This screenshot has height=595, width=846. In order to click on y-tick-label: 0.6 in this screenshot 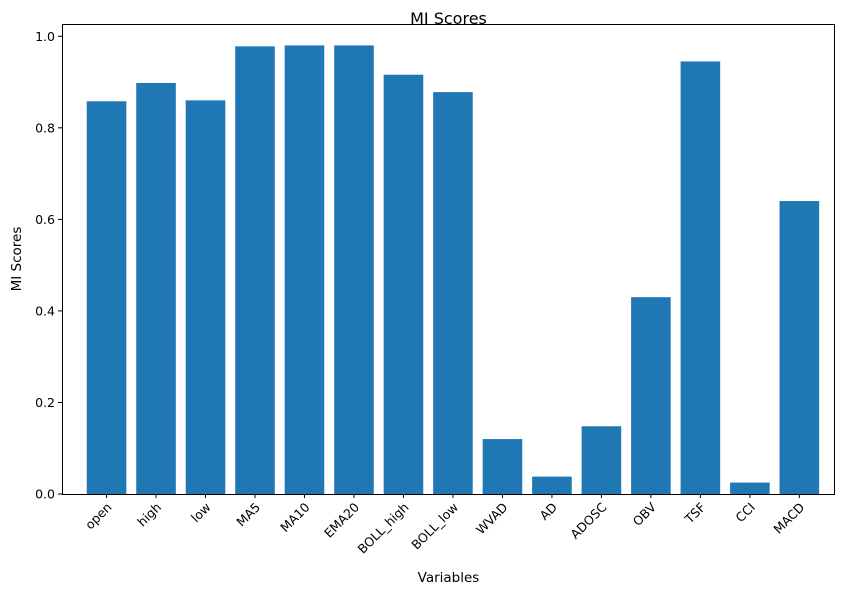, I will do `click(45, 219)`.